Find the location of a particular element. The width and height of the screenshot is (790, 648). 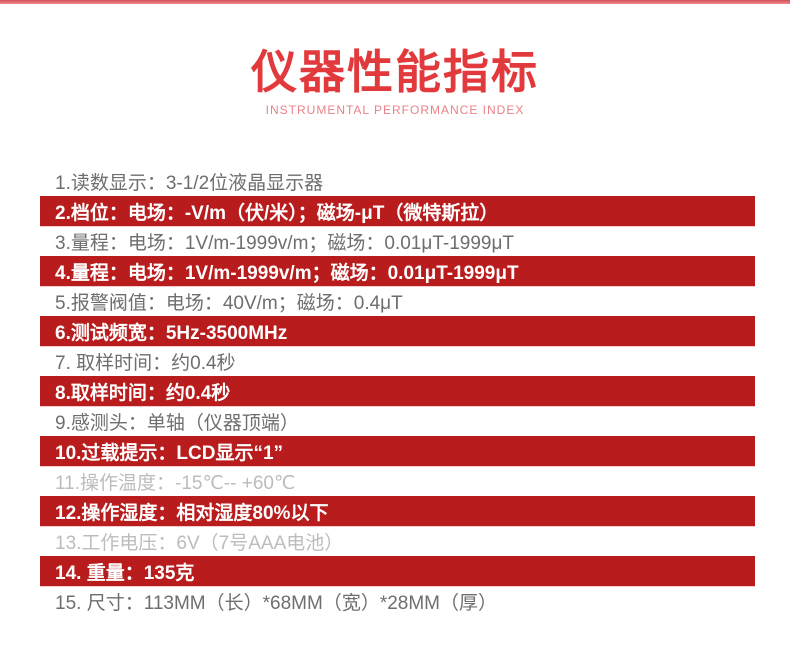

spec-row: 4.量程：电场：1V/m-1999v/m；磁场：0.01μT-1999μT is located at coordinates (397, 271).